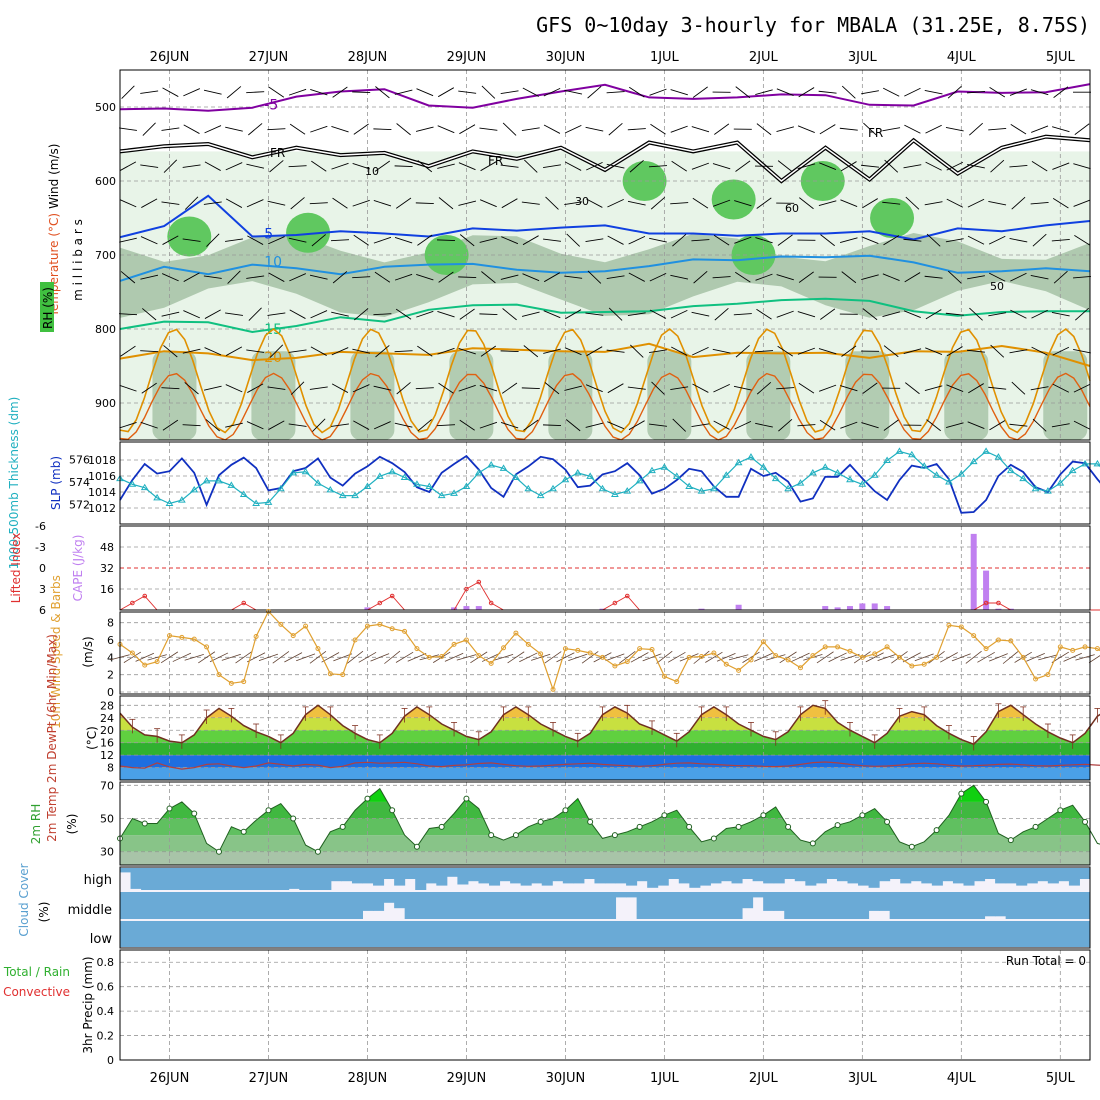 The height and width of the screenshot is (1100, 1100). What do you see at coordinates (605, 406) in the screenshot?
I see `surface-temp-curve-inner` at bounding box center [605, 406].